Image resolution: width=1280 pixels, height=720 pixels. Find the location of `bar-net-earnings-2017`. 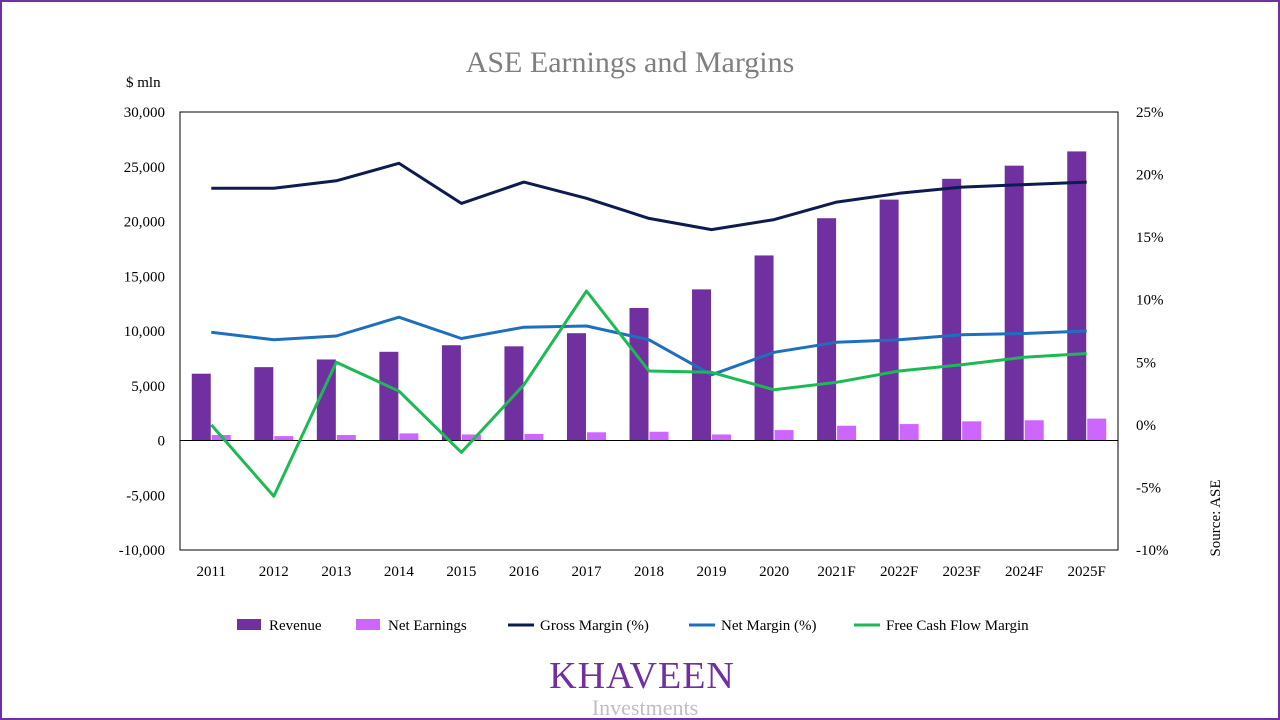

bar-net-earnings-2017 is located at coordinates (596, 436).